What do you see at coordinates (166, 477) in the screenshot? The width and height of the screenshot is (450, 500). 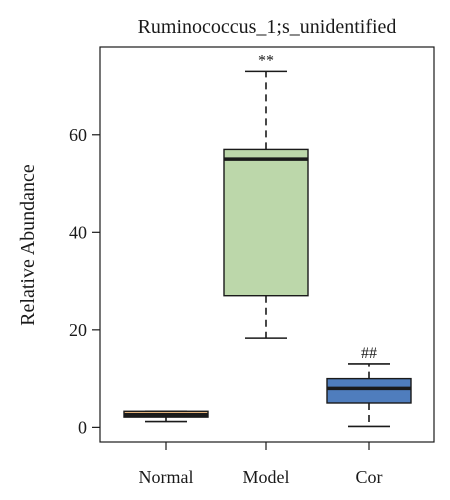 I see `x-tick-label: Normal` at bounding box center [166, 477].